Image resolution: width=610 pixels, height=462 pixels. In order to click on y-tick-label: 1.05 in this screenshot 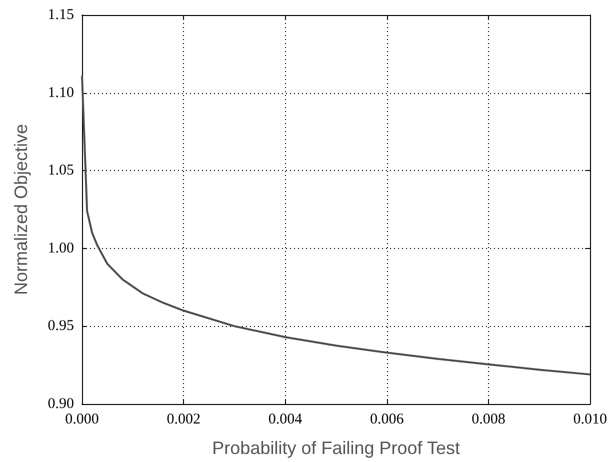, I will do `click(61, 170)`.